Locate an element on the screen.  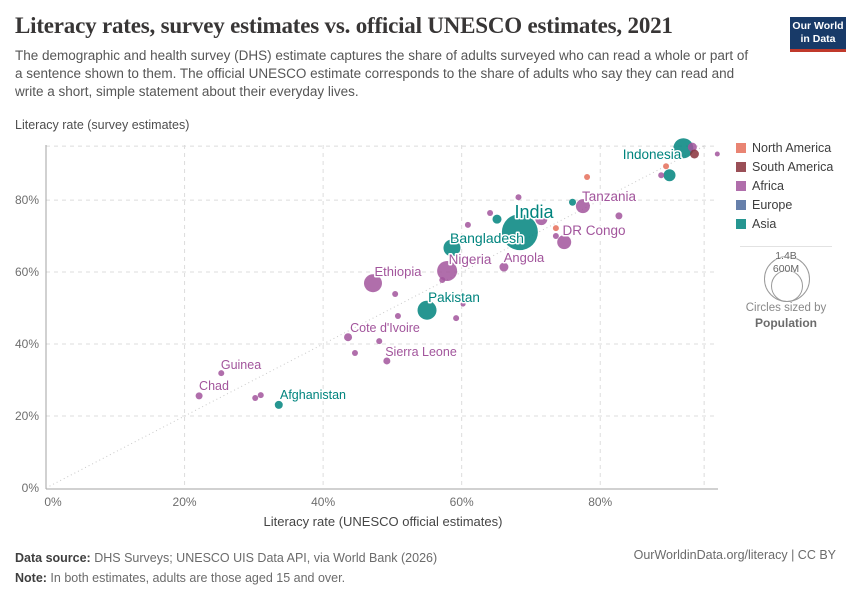
x-tick-20: 20% is located at coordinates (185, 502).